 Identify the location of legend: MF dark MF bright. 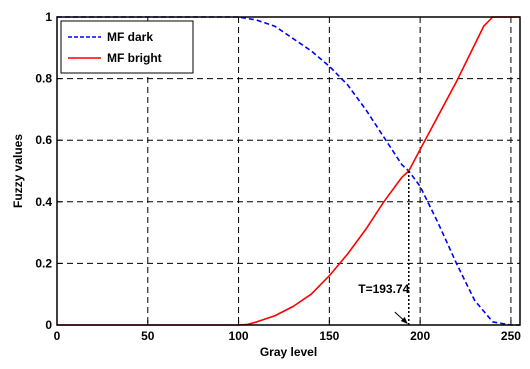
(127, 47).